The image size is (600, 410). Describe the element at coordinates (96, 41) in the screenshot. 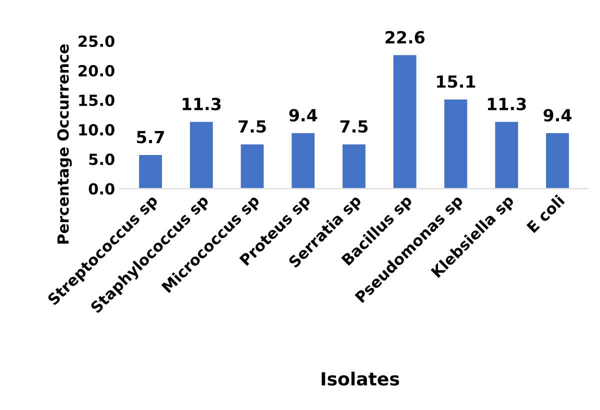

I see `y-tick-label: 25.0` at that location.